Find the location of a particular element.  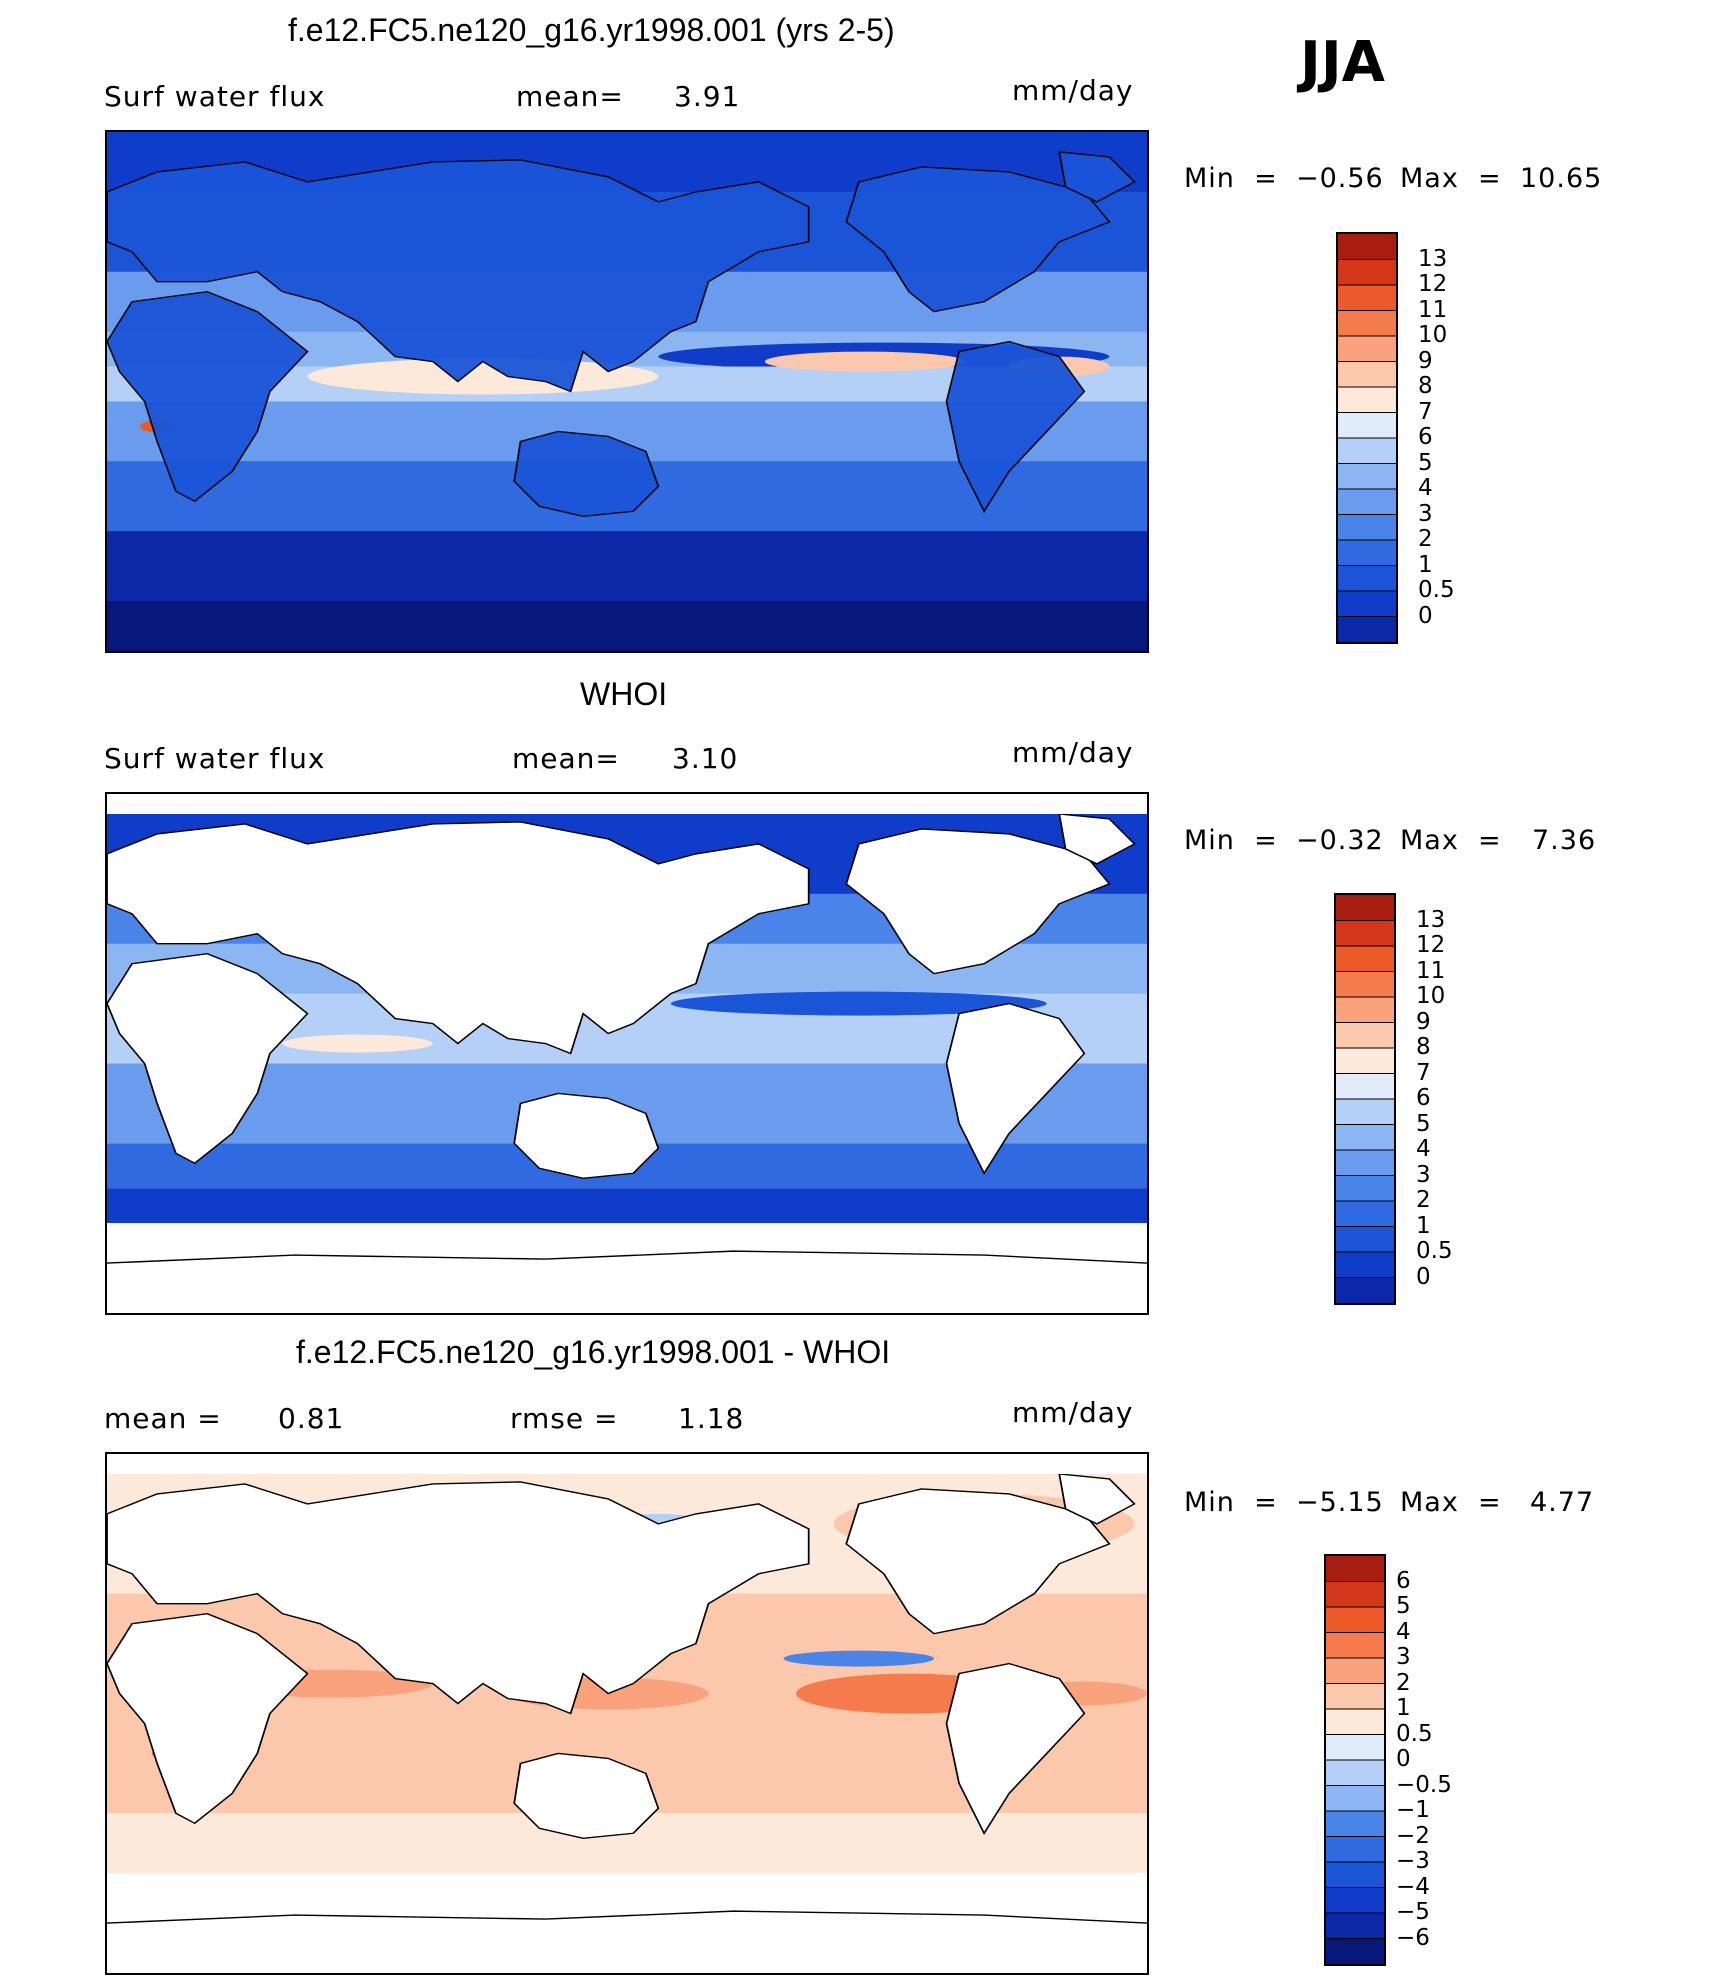

panel2-colorbar-svg is located at coordinates (1365, 1099).